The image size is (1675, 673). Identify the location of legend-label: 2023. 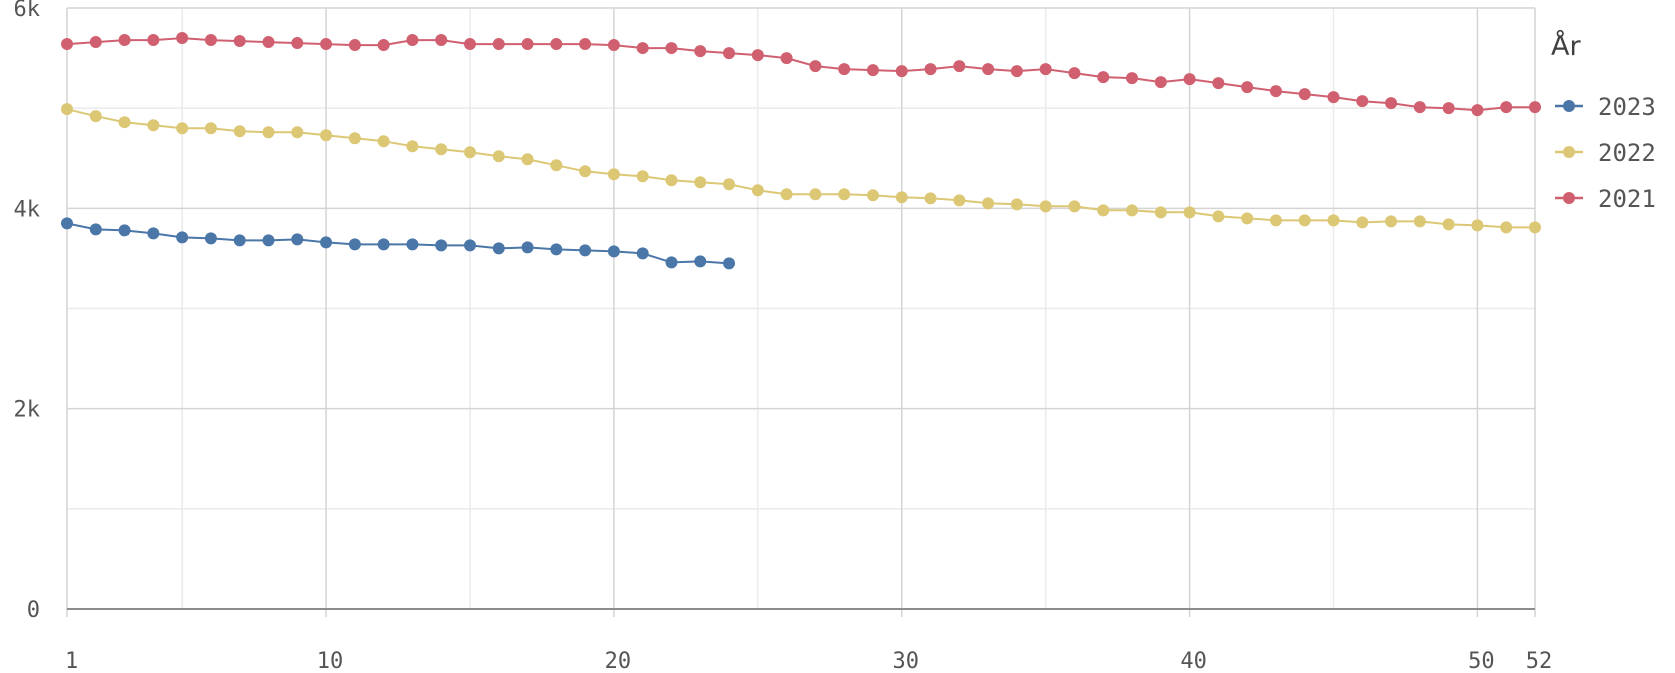
(1627, 107).